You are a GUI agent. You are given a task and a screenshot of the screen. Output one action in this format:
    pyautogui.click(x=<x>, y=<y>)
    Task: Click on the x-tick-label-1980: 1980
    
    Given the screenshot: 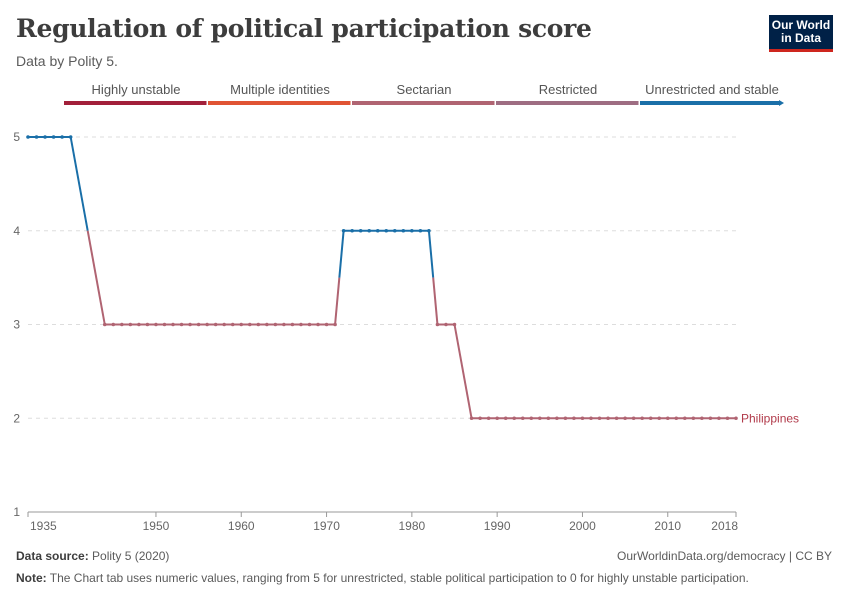 What is the action you would take?
    pyautogui.click(x=412, y=526)
    